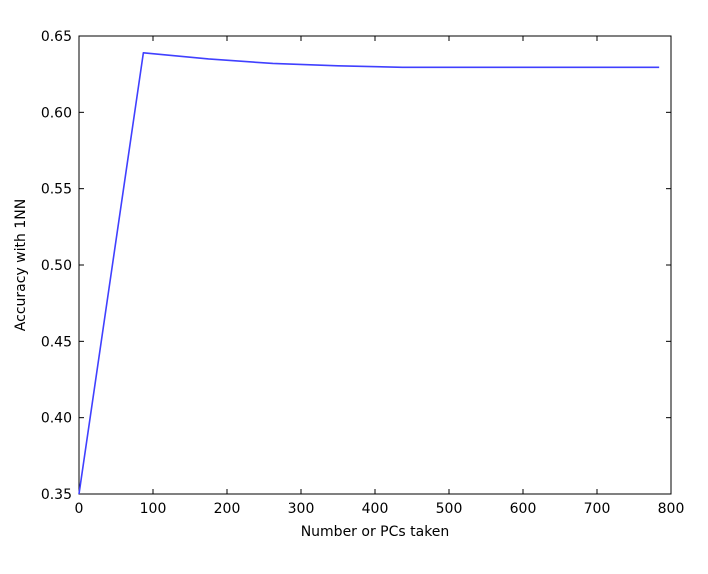 The height and width of the screenshot is (574, 708). Describe the element at coordinates (375, 509) in the screenshot. I see `x-tick-label: 400` at that location.